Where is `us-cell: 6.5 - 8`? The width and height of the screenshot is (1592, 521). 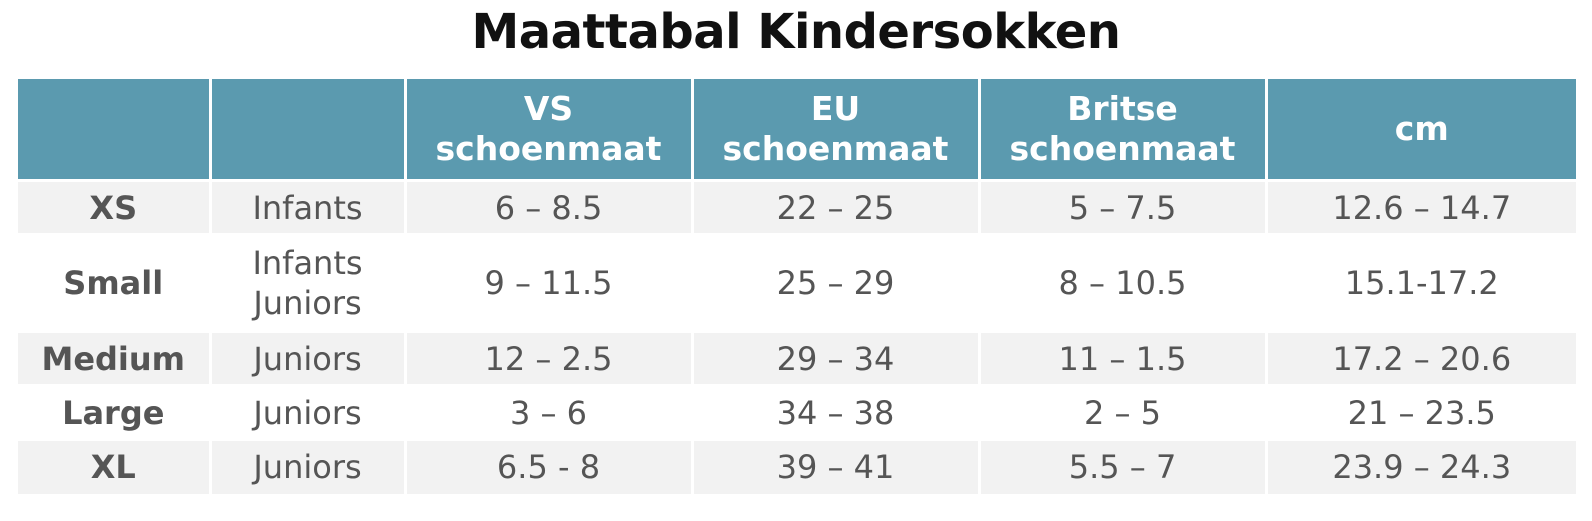 us-cell: 6.5 - 8 is located at coordinates (547, 466).